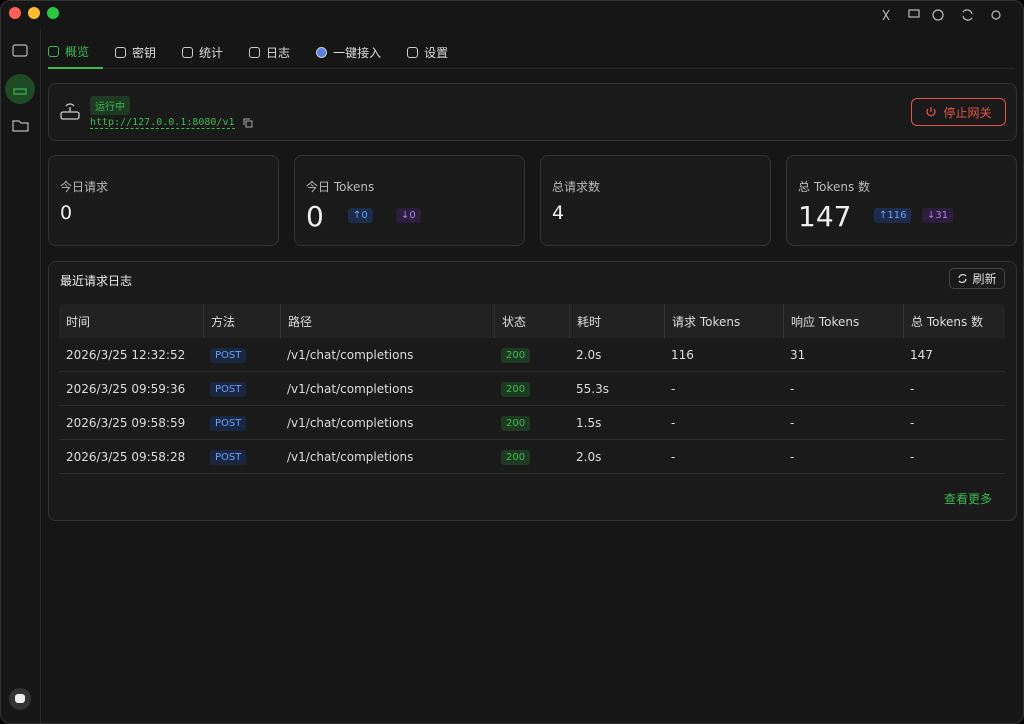  Describe the element at coordinates (126, 355) in the screenshot. I see `cell-text: 2026/3/25 12:32:52` at that location.